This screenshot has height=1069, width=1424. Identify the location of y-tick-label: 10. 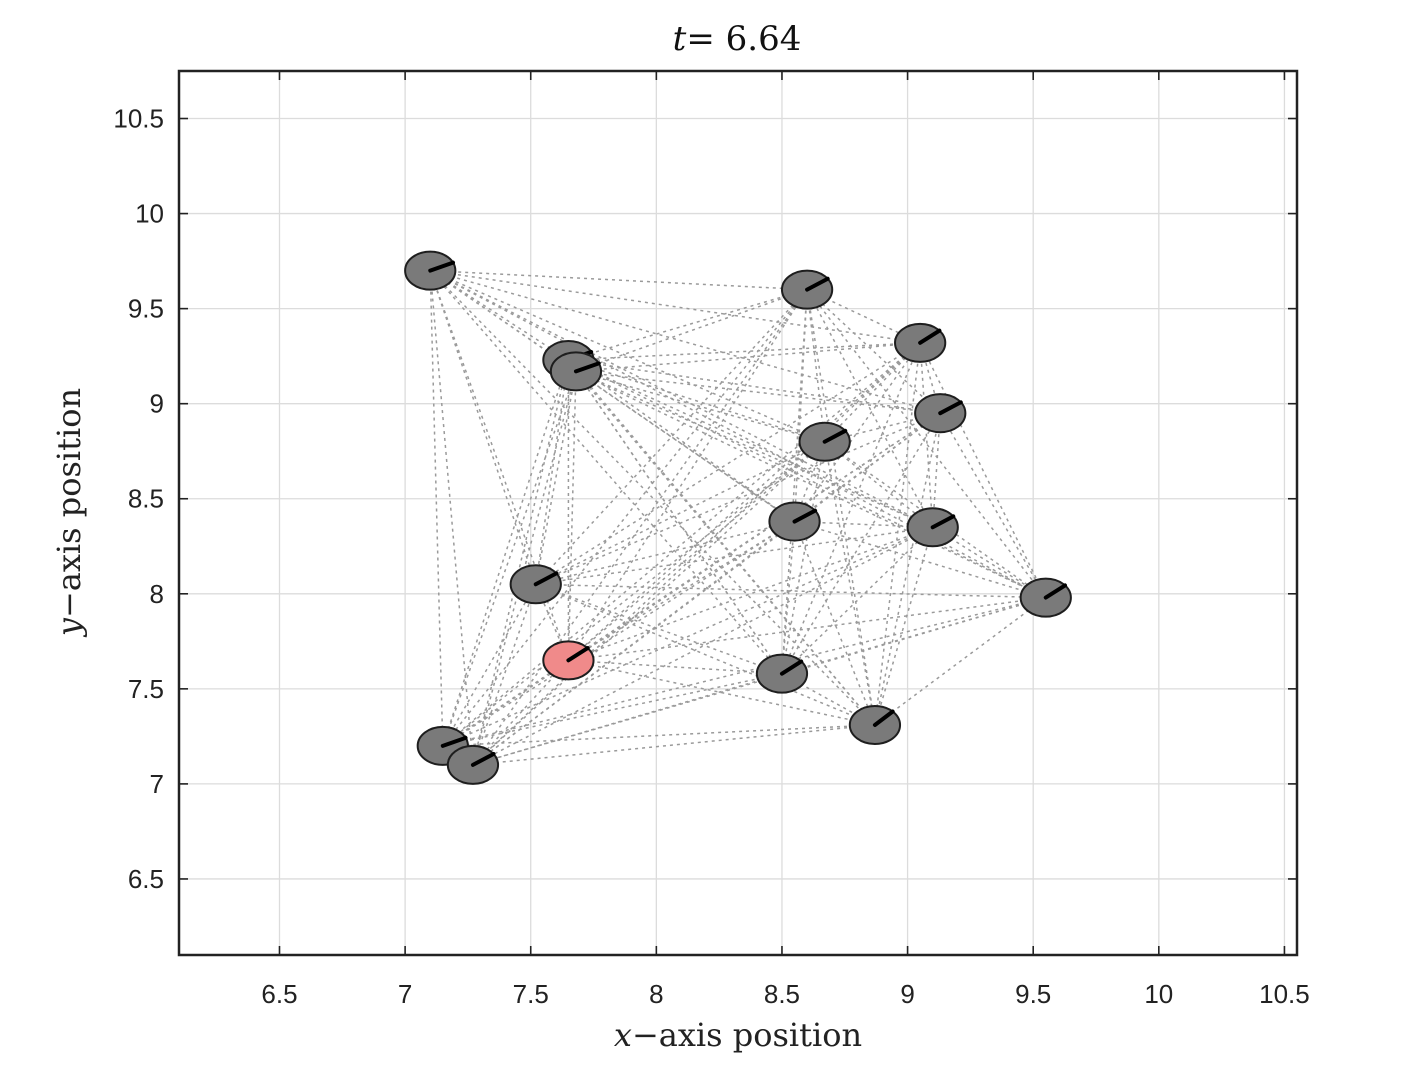
(149, 214).